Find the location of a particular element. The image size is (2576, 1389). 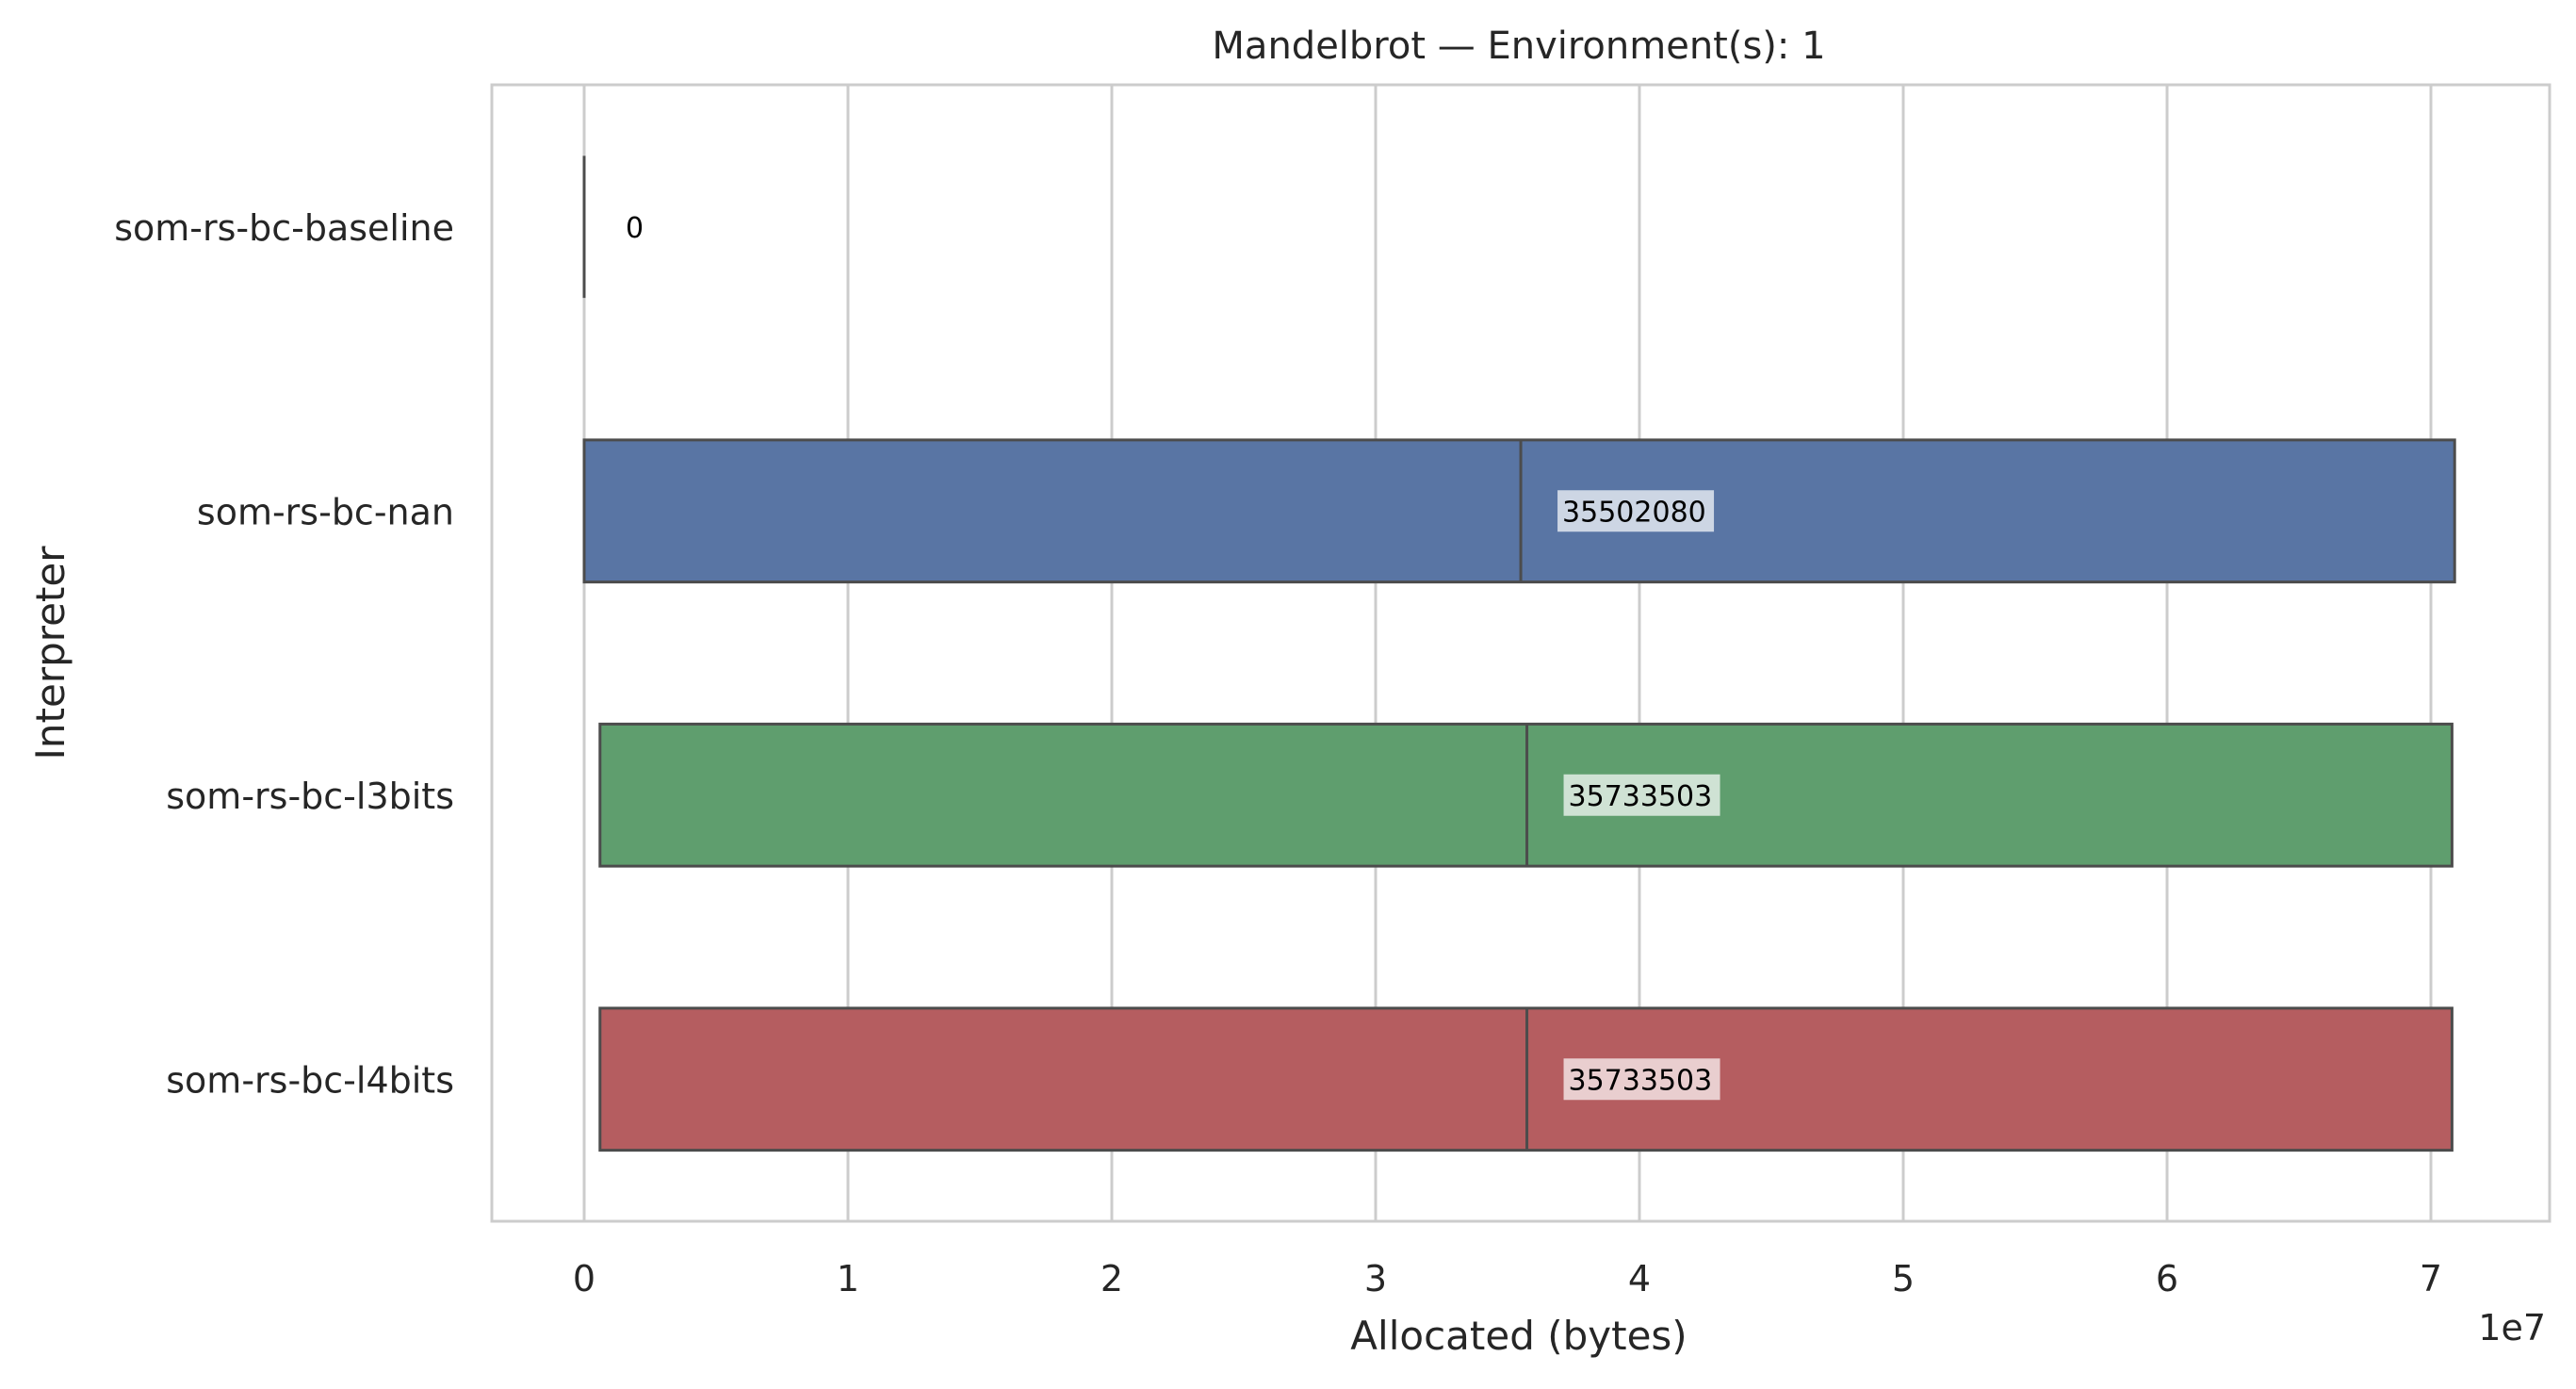

x-tick-label: 2 is located at coordinates (1112, 1278).